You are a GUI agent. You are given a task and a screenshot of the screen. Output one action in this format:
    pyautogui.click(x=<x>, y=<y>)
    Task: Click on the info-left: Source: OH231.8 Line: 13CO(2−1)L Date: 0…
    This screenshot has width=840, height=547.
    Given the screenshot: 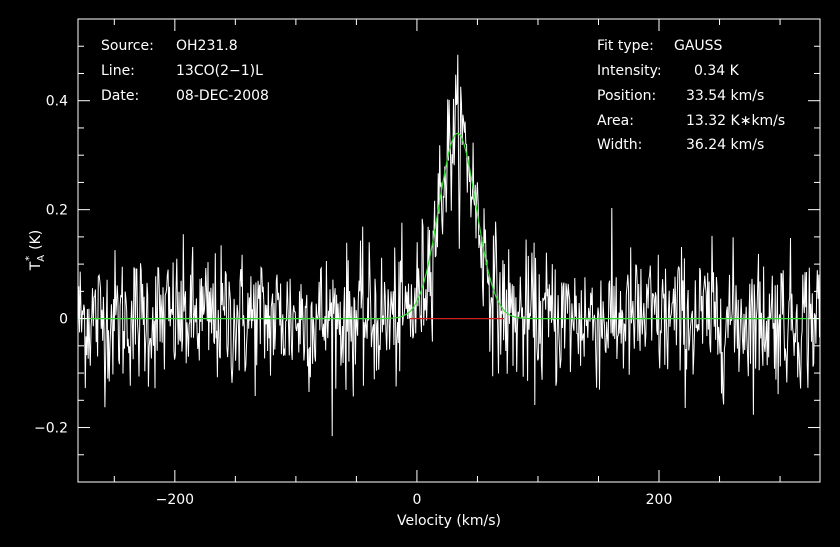 What is the action you would take?
    pyautogui.click(x=185, y=71)
    